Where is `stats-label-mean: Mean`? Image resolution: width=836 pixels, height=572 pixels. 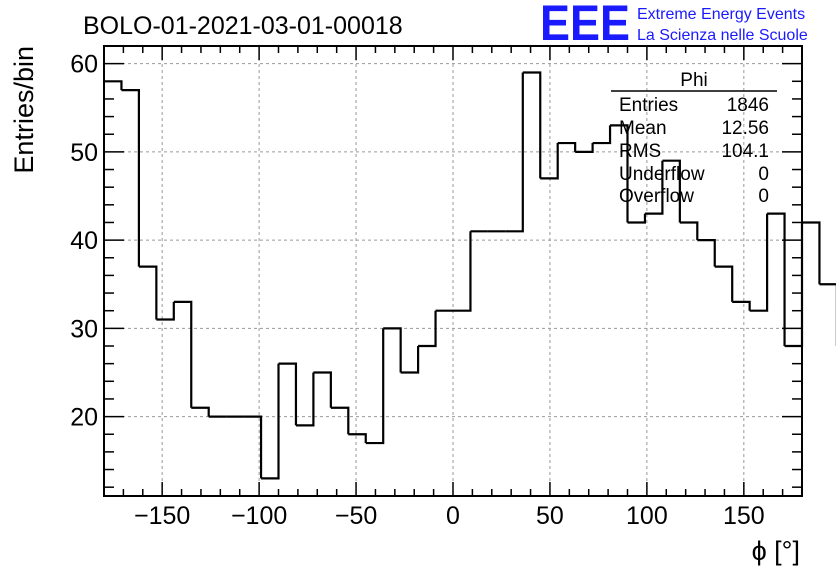 stats-label-mean: Mean is located at coordinates (643, 128).